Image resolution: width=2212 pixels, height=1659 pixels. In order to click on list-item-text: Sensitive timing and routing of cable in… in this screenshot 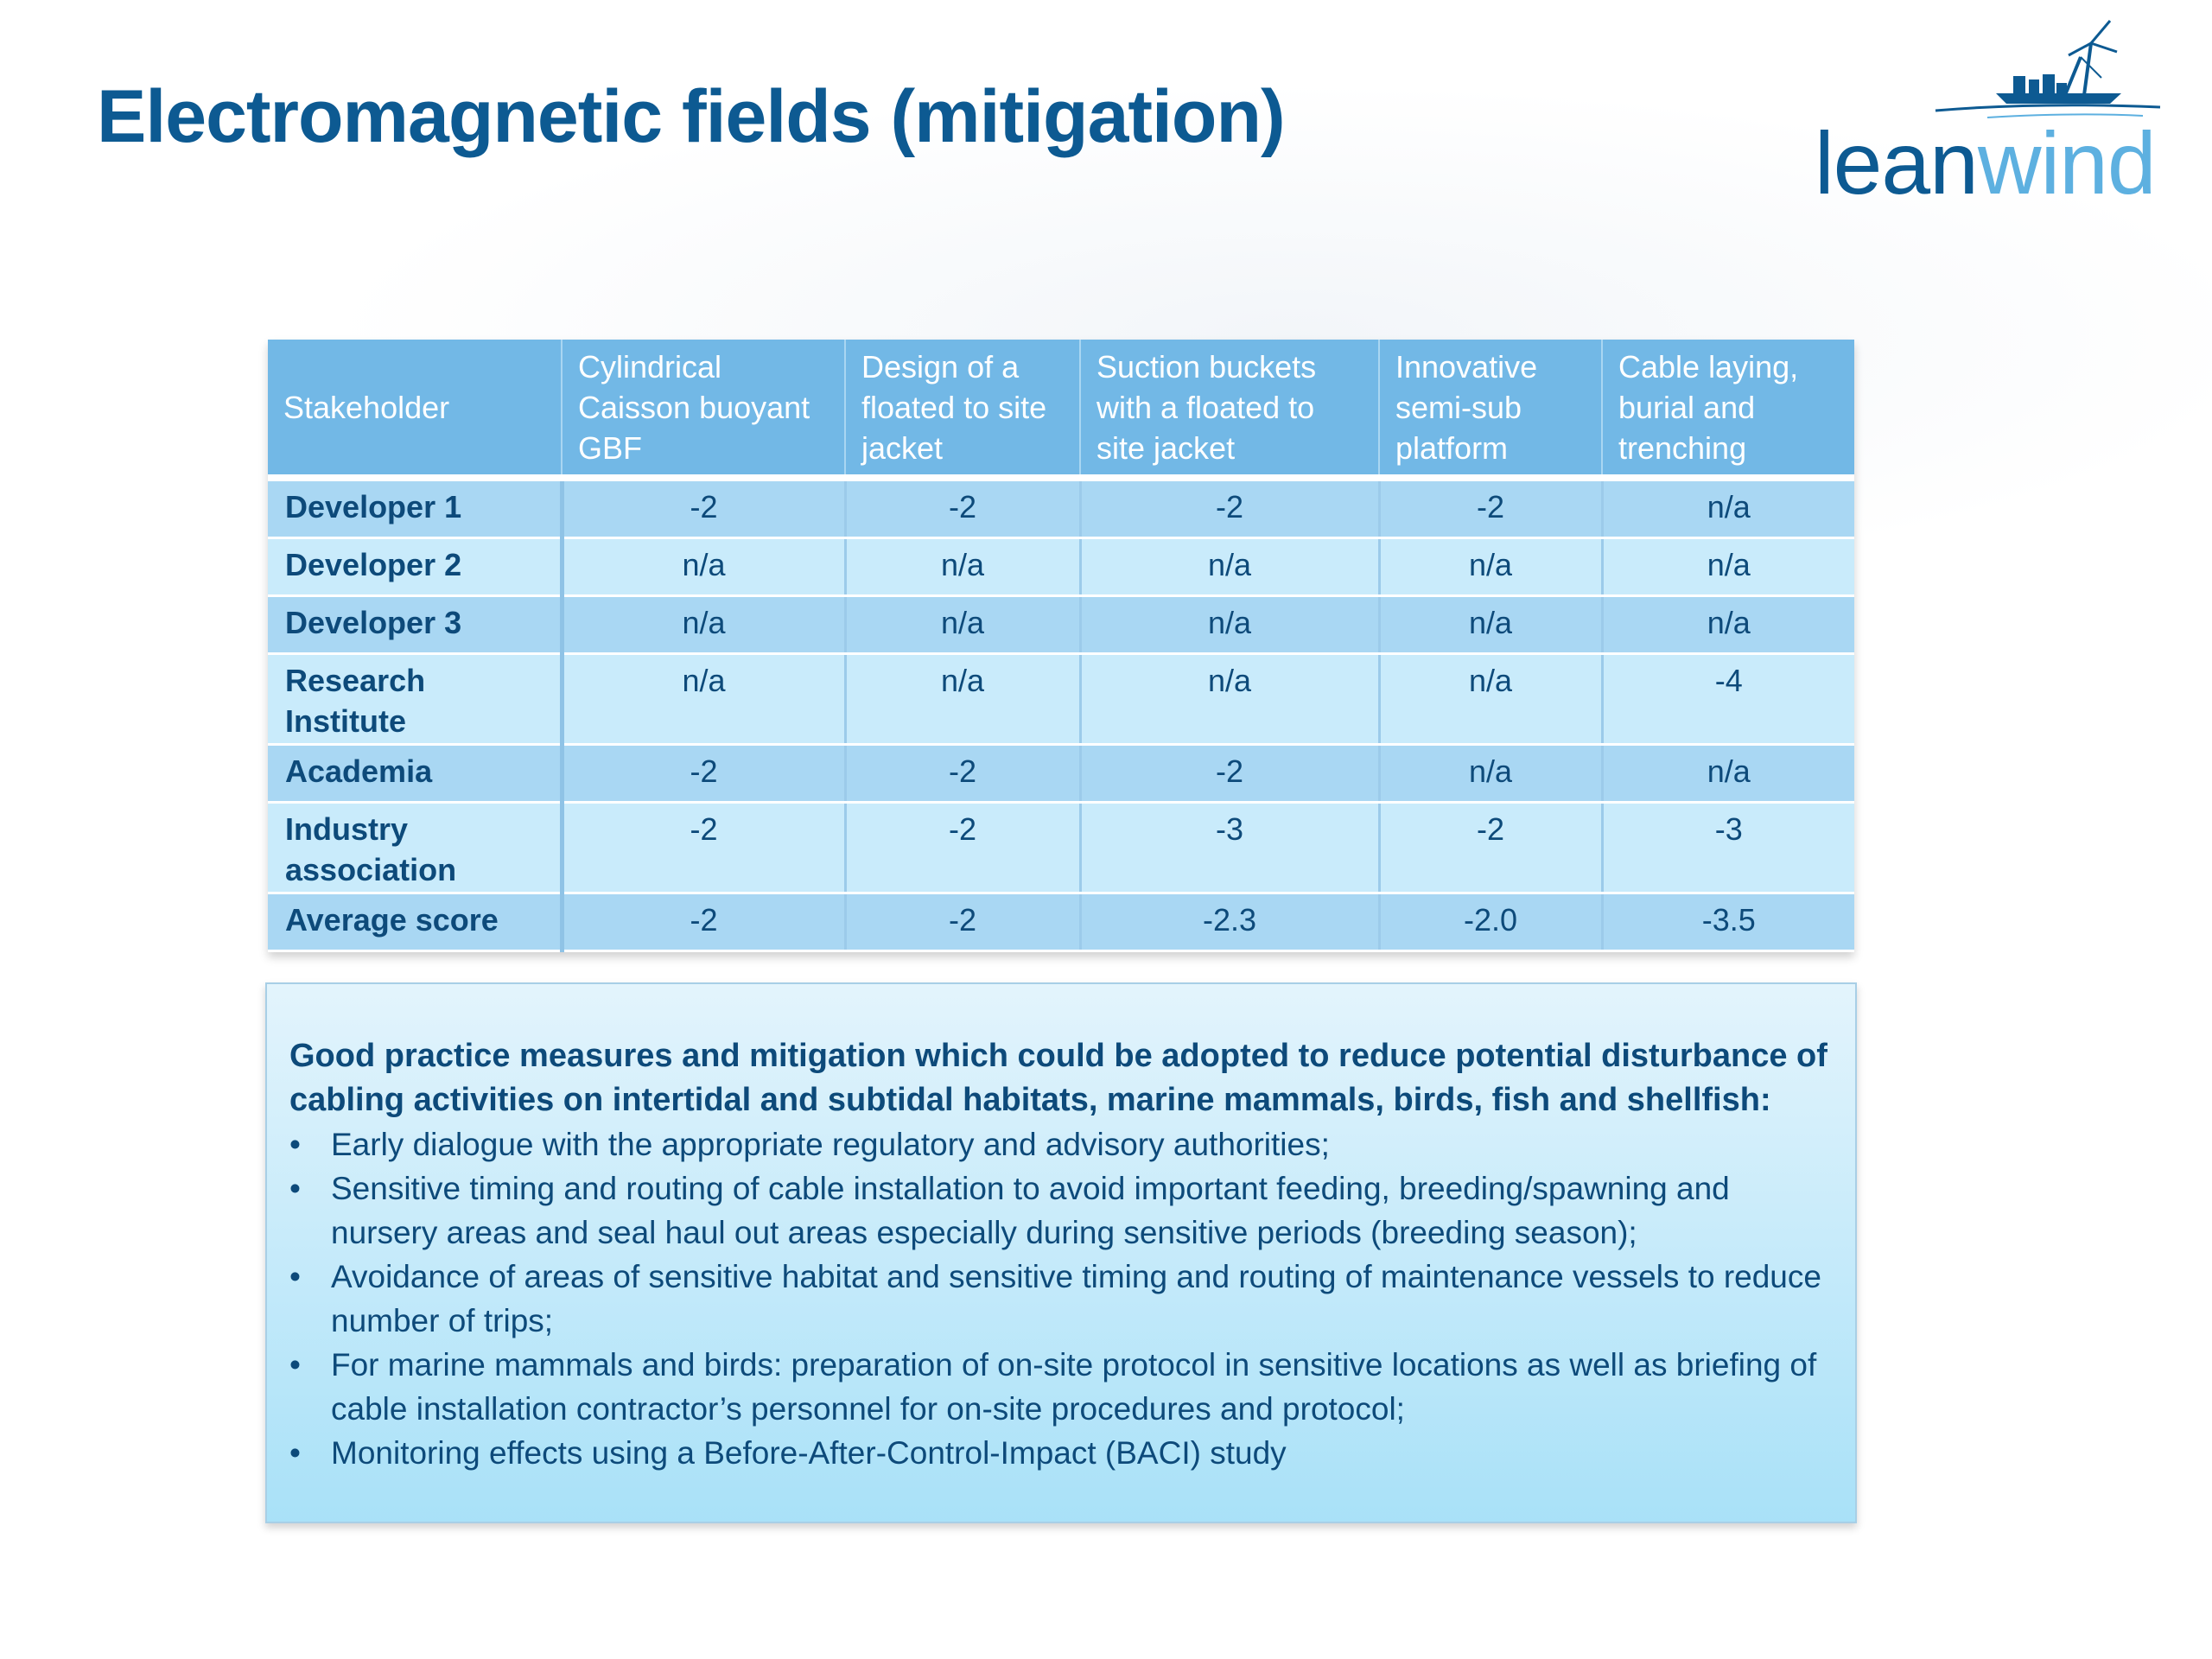, I will do `click(1030, 1210)`.